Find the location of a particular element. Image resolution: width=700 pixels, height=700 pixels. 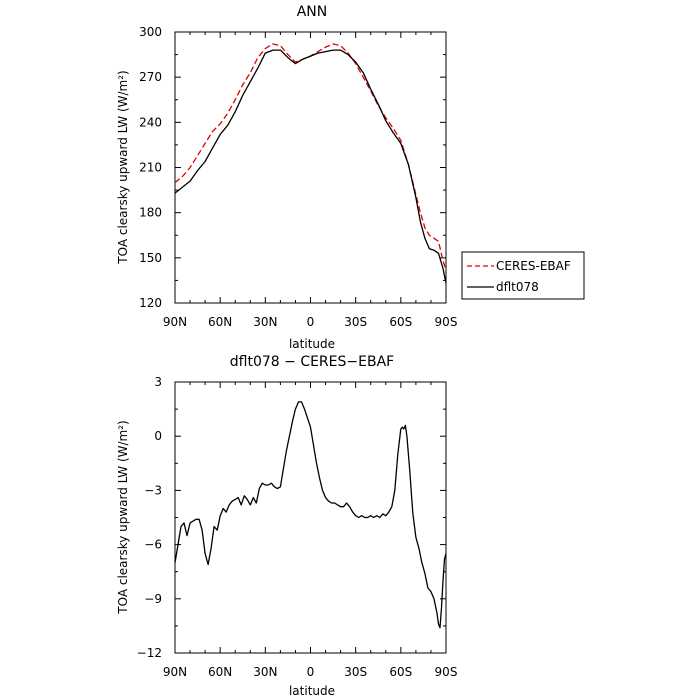

y-tick-label: −3 is located at coordinates (153, 490).